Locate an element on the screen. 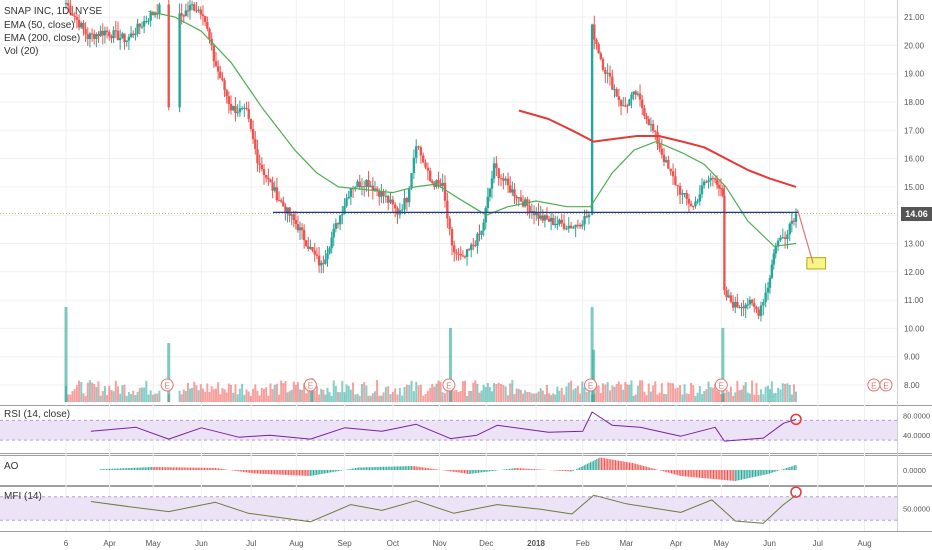 The image size is (932, 550). mfi-highlight-circle is located at coordinates (796, 492).